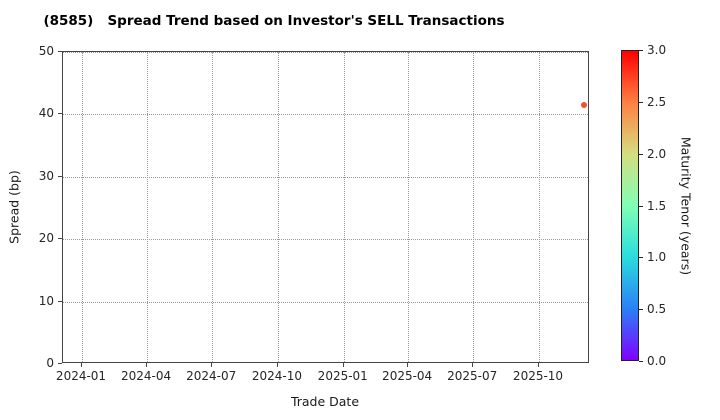 This screenshot has width=720, height=420. What do you see at coordinates (46, 51) in the screenshot?
I see `y-tick-label: 50` at bounding box center [46, 51].